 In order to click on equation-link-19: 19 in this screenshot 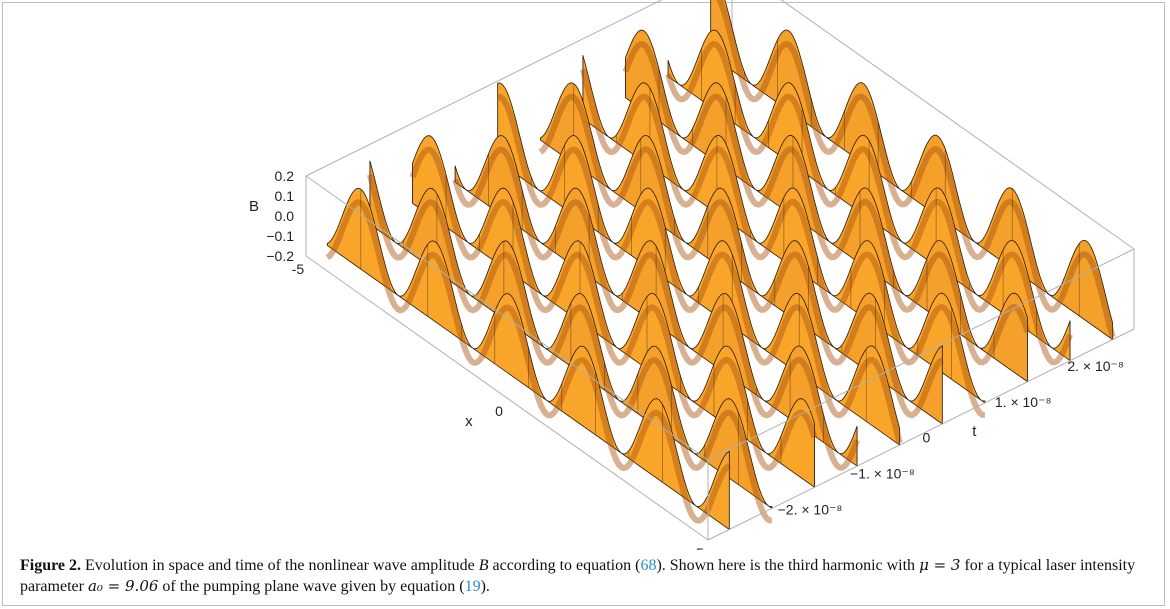, I will do `click(472, 586)`.